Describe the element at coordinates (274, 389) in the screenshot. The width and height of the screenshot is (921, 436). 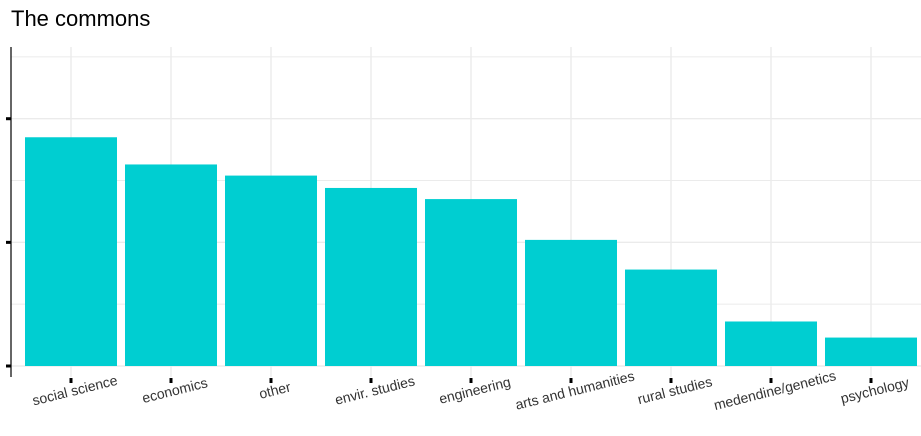
I see `x-tick-label: other` at that location.